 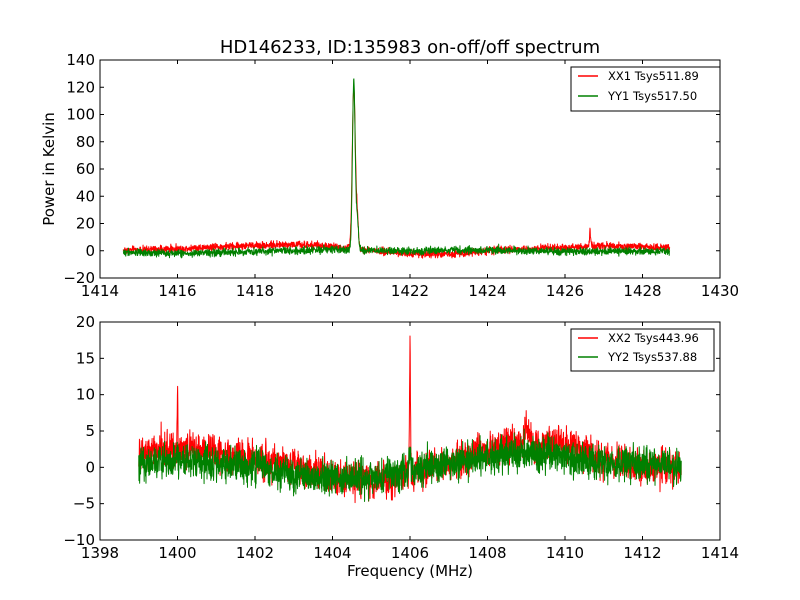 What do you see at coordinates (80, 87) in the screenshot?
I see `y-tick-label: 120` at bounding box center [80, 87].